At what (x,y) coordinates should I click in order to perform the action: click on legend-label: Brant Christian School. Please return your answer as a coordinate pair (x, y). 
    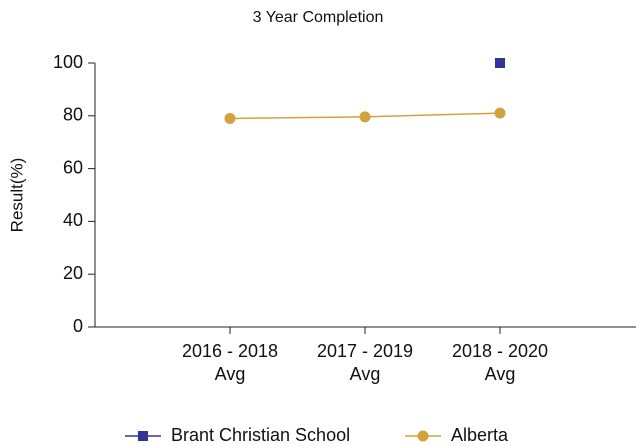
    Looking at the image, I should click on (260, 435).